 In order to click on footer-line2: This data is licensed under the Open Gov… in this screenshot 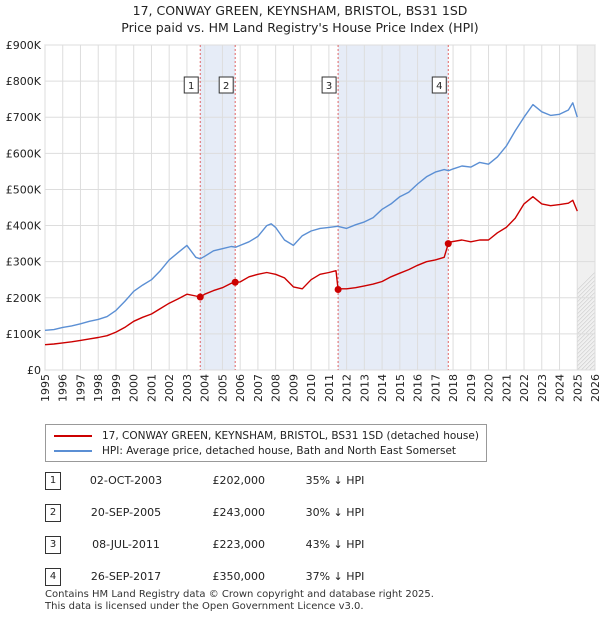, I will do `click(204, 606)`.